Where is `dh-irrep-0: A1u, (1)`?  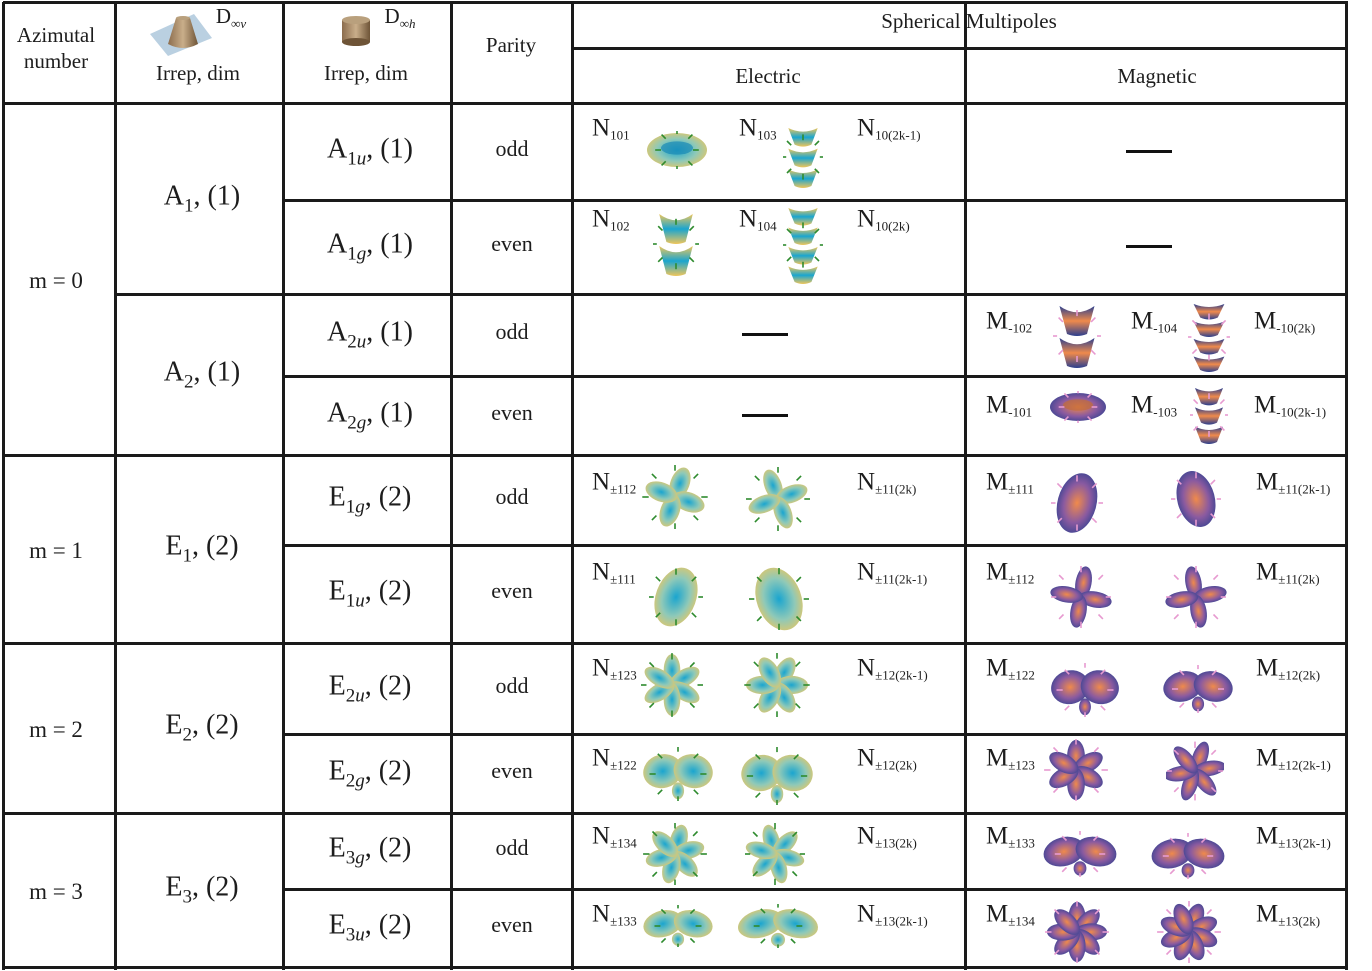 dh-irrep-0: A1u, (1) is located at coordinates (370, 151).